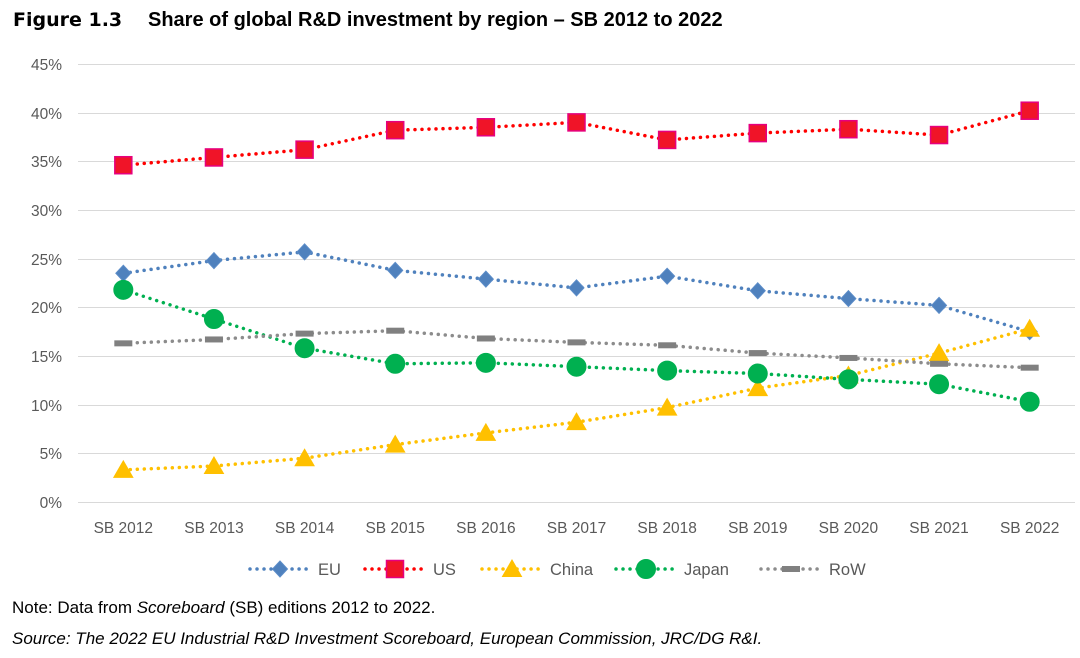 Image resolution: width=1080 pixels, height=658 pixels. What do you see at coordinates (1029, 401) in the screenshot?
I see `japan-point-sb-2022` at bounding box center [1029, 401].